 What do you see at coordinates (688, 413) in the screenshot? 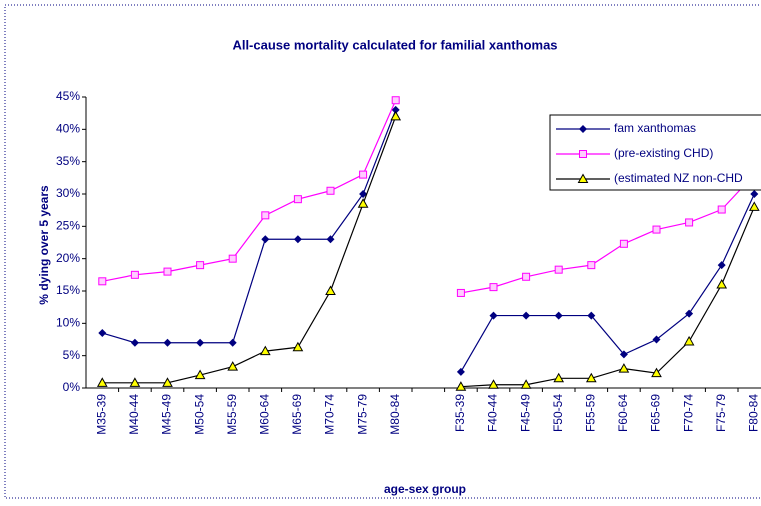
I see `x-tick-label: F70-74` at bounding box center [688, 413].